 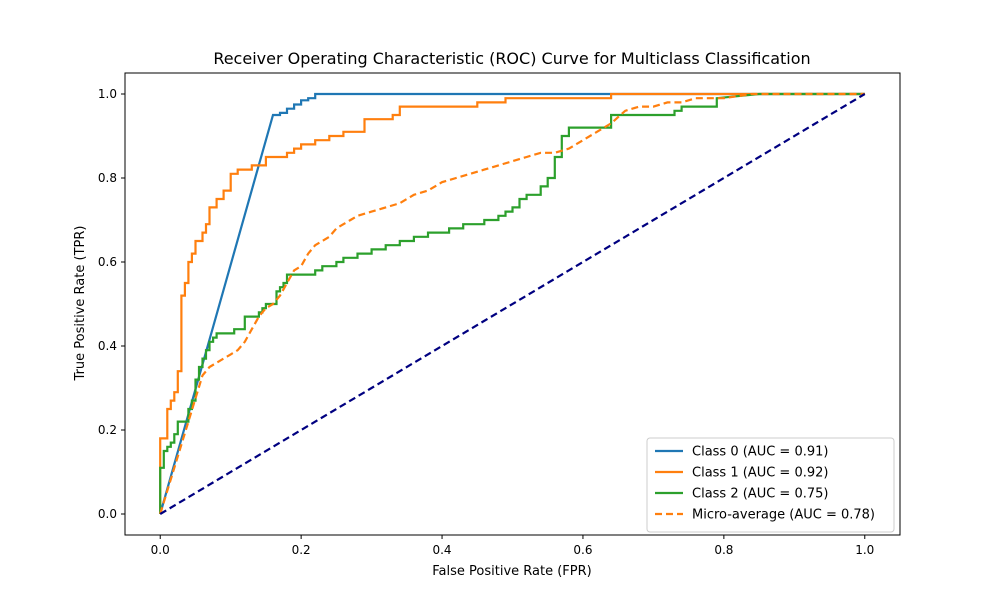 I want to click on y-tick-label: 0.0, so click(x=107, y=514).